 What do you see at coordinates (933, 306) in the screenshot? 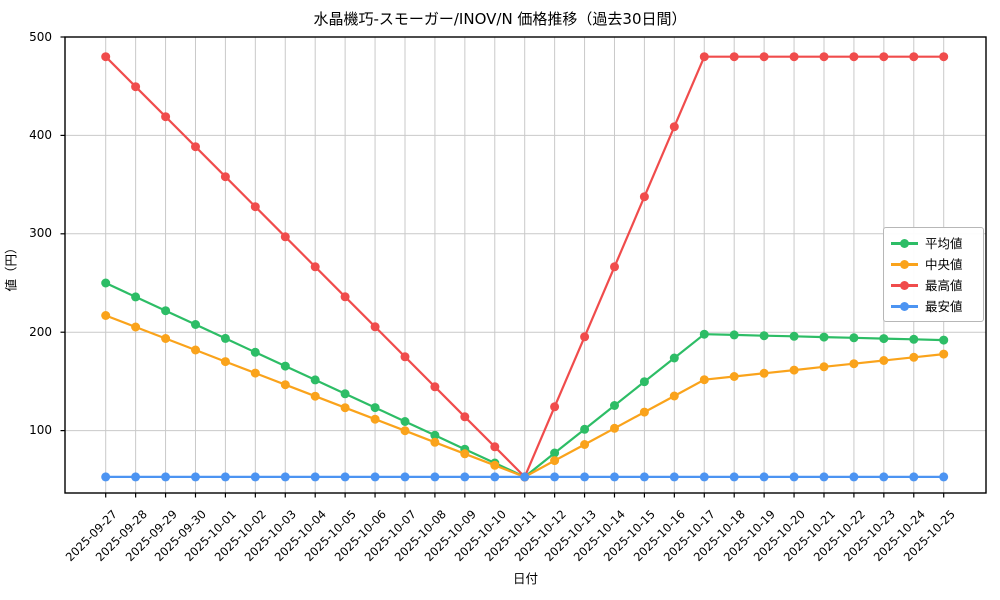
I see `legend-item: 最安値` at bounding box center [933, 306].